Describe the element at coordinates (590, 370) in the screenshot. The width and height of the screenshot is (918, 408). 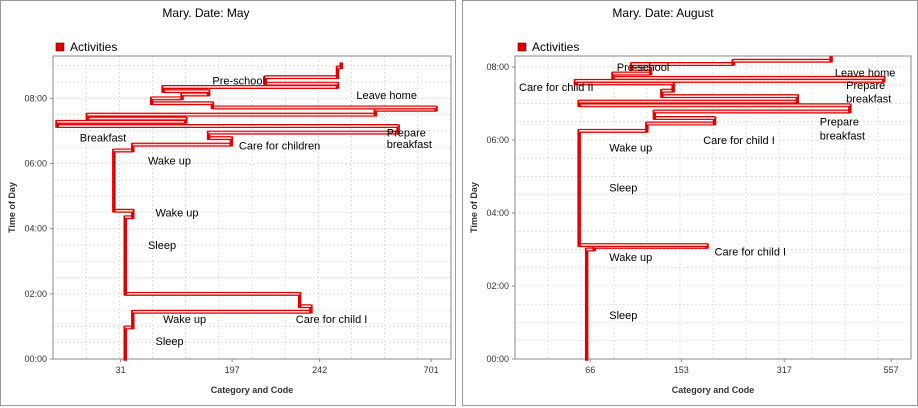
I see `x-tick-label: 66` at that location.